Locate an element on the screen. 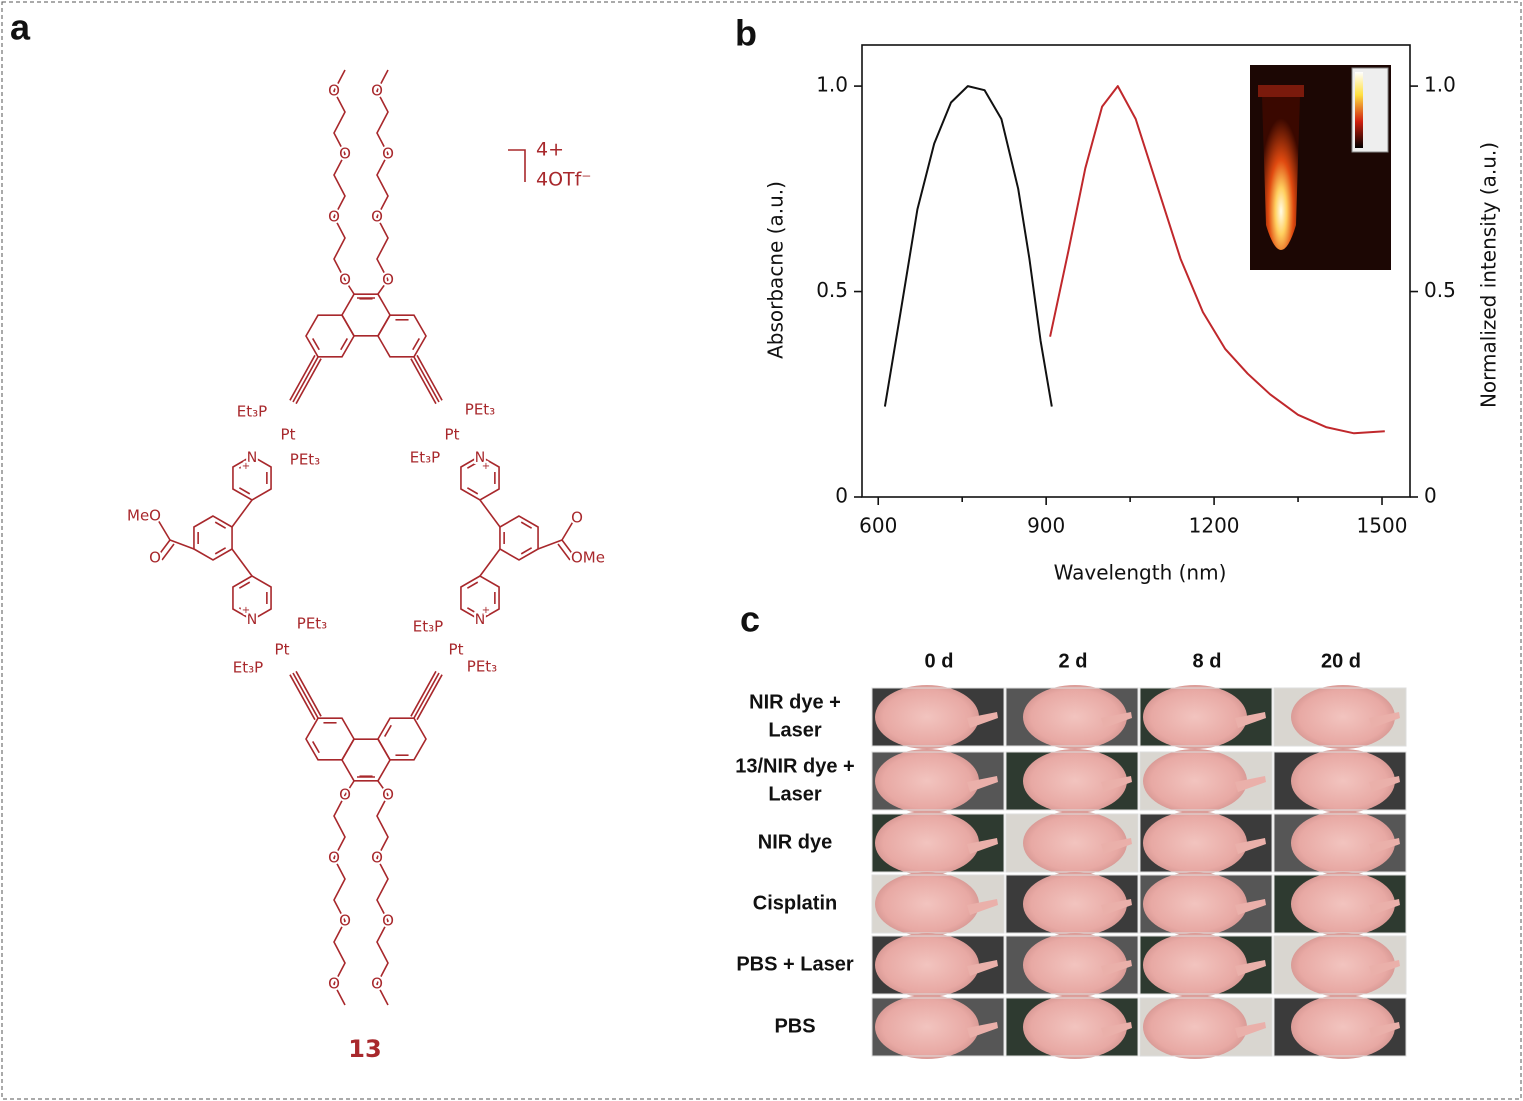 The height and width of the screenshot is (1101, 1523). column-header: 0 d is located at coordinates (939, 661).